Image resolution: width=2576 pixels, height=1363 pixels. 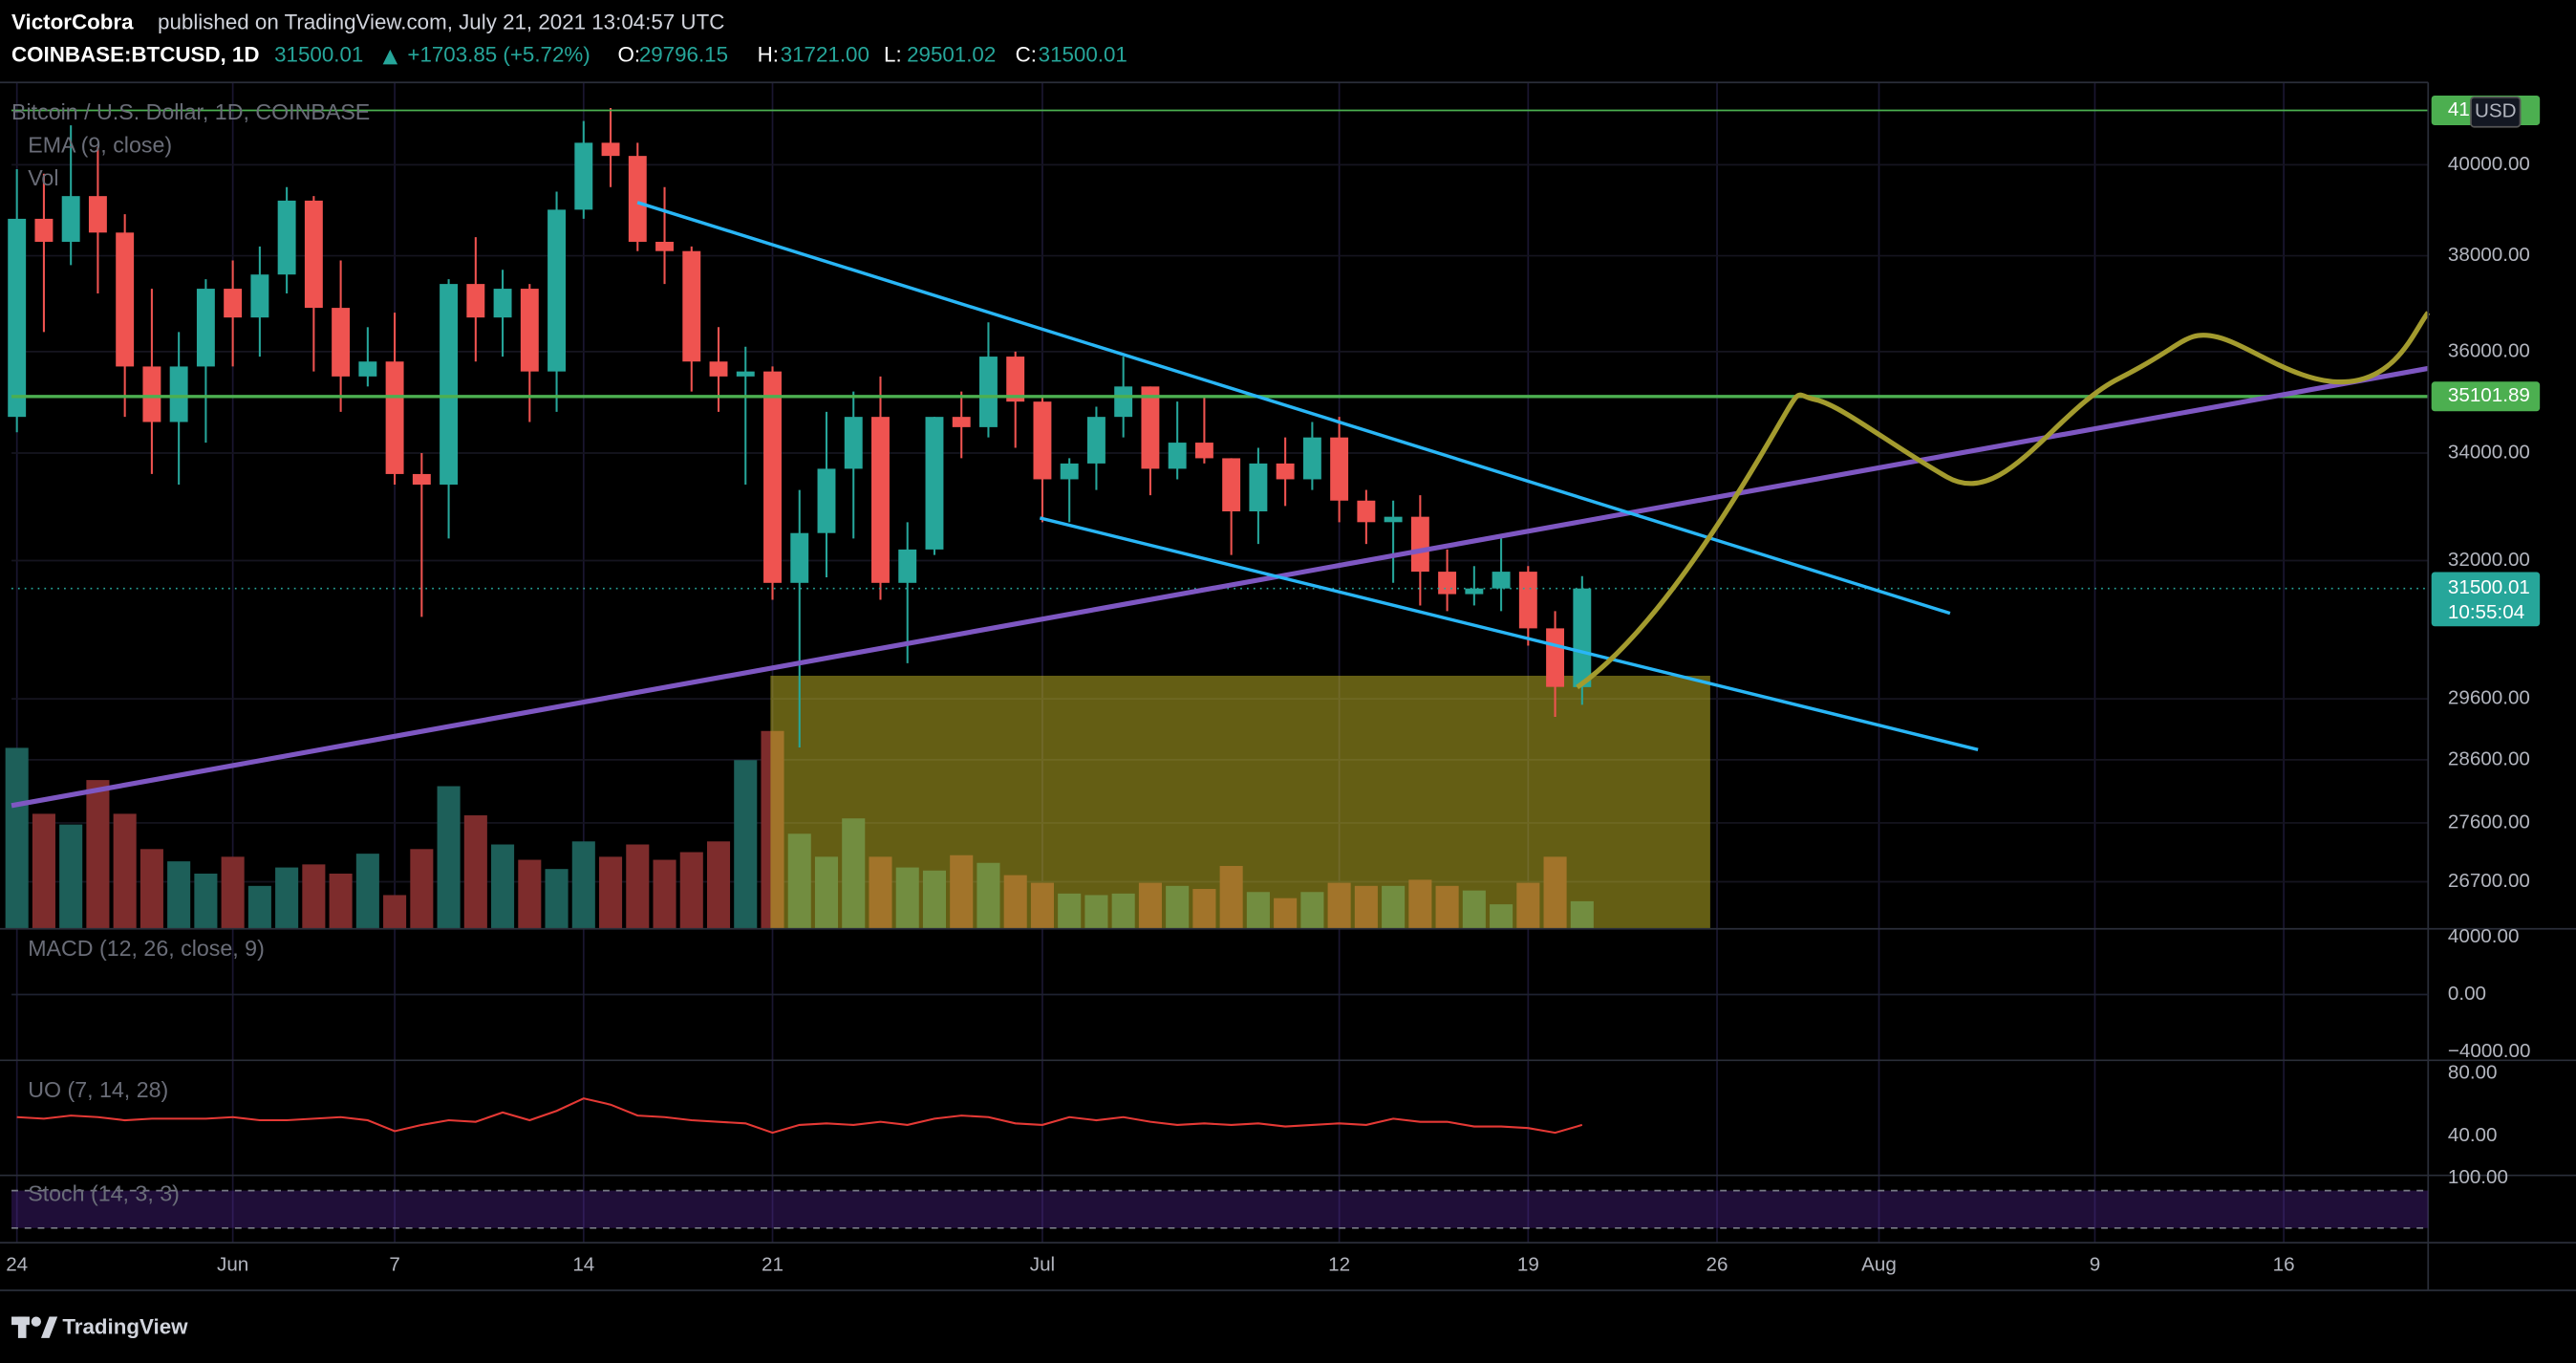 I want to click on y-tick-label: 29600.00, so click(x=2489, y=698).